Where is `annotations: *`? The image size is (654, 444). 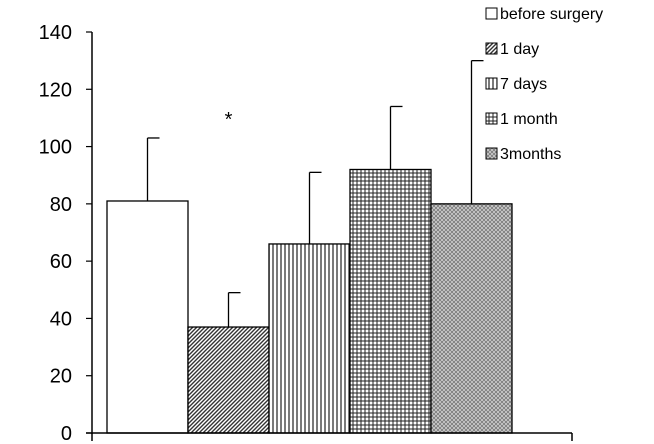
annotations: * is located at coordinates (229, 120).